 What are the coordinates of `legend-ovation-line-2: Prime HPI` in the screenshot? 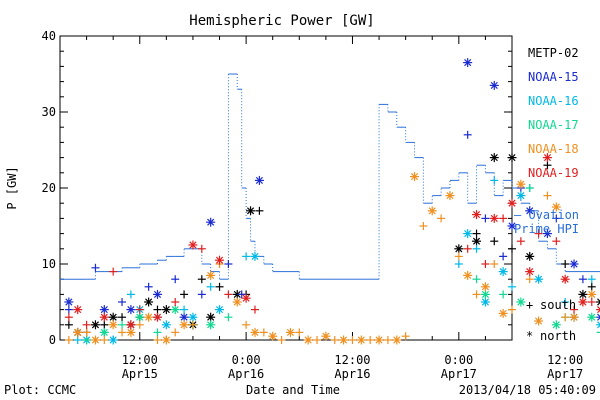 It's located at (546, 229).